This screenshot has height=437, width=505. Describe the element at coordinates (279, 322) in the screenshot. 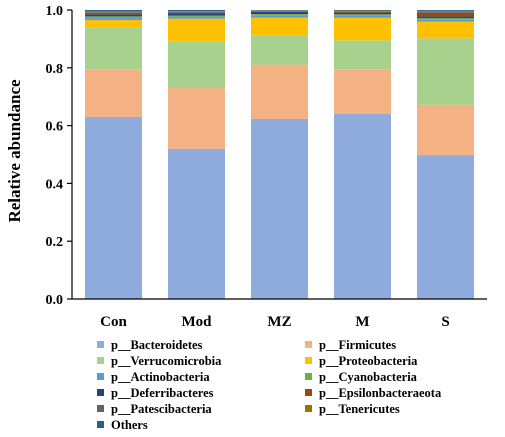

I see `x-category-label: MZ` at that location.